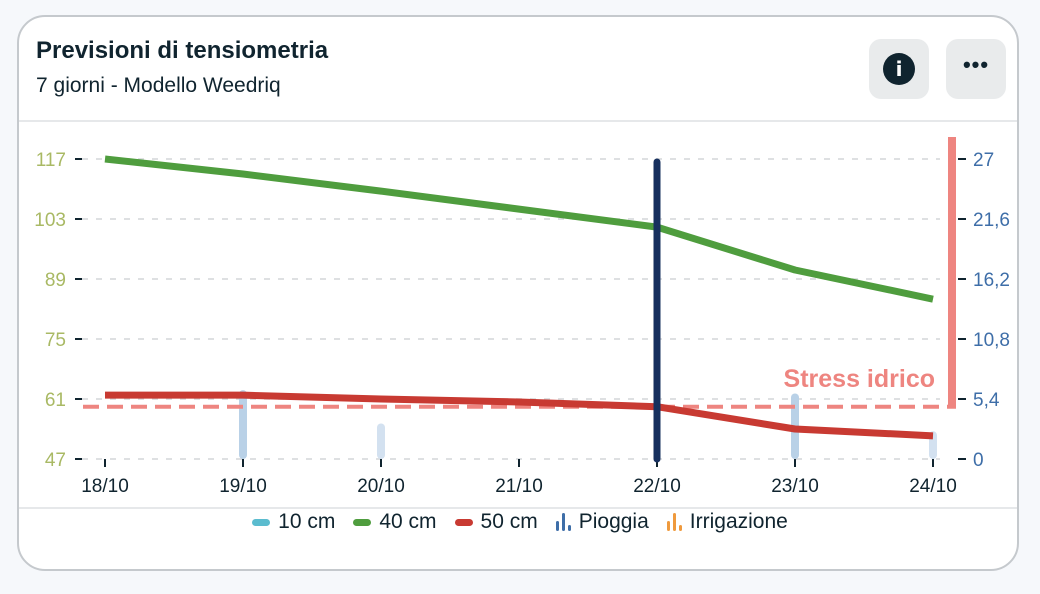 The image size is (1040, 594). Describe the element at coordinates (983, 160) in the screenshot. I see `y-right-tick-label: 27` at that location.